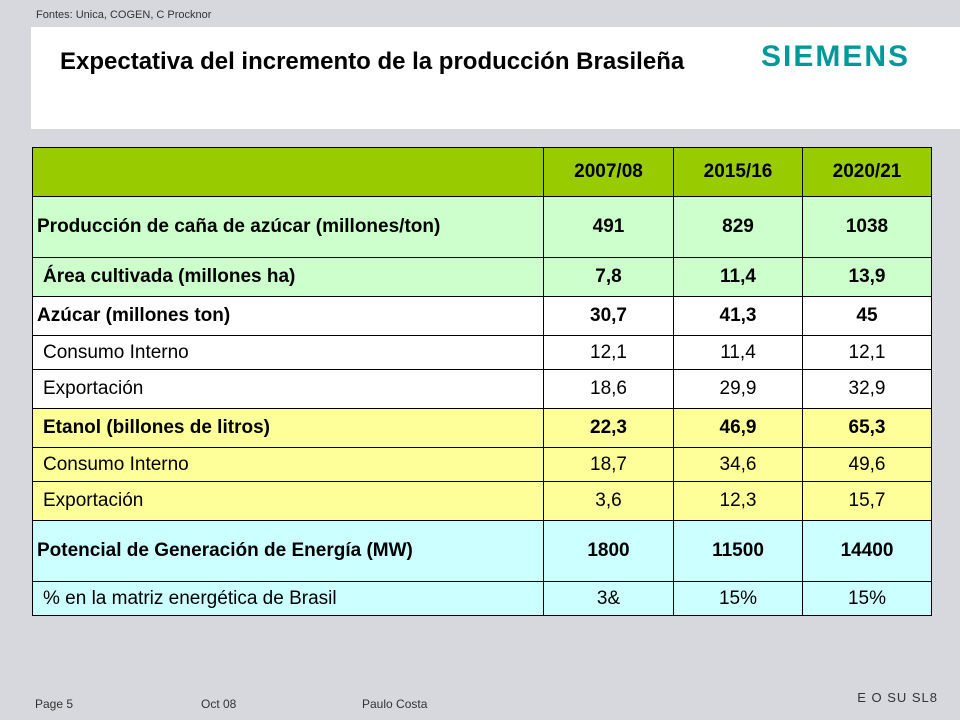 The height and width of the screenshot is (720, 960). What do you see at coordinates (738, 428) in the screenshot?
I see `cell-value: 46,9` at bounding box center [738, 428].